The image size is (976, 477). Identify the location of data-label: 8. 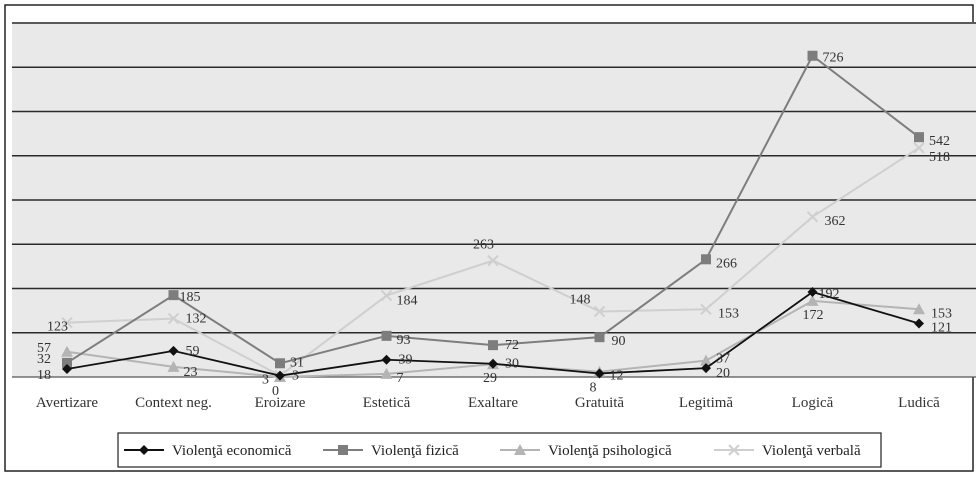
(593, 387).